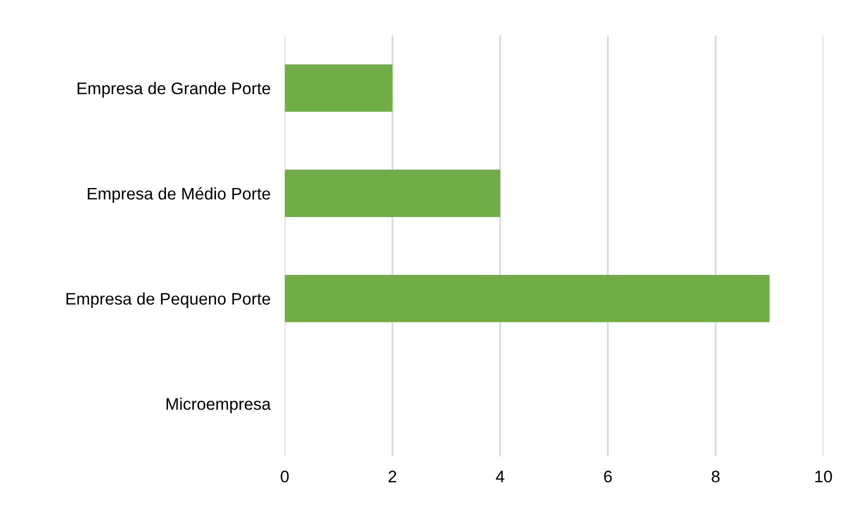 The image size is (855, 507). What do you see at coordinates (168, 300) in the screenshot?
I see `y-tick-label: Empresa de Pequeno Porte` at bounding box center [168, 300].